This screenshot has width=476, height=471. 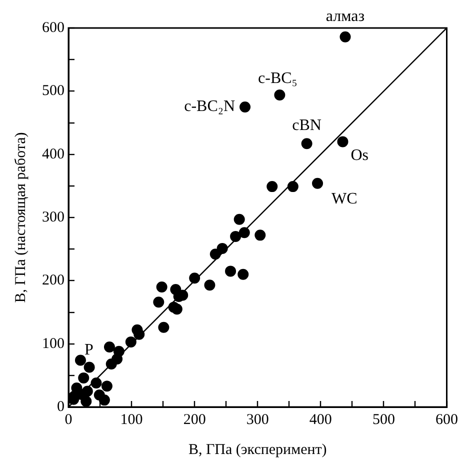 What do you see at coordinates (53, 217) in the screenshot?
I see `y-tick-label: 300` at bounding box center [53, 217].